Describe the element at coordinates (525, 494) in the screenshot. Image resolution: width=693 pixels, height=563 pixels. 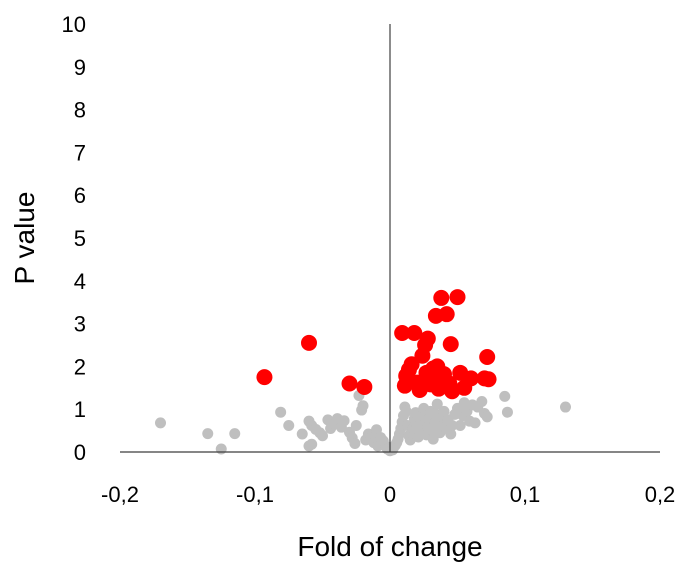
I see `x-tick-label: 0,1` at that location.